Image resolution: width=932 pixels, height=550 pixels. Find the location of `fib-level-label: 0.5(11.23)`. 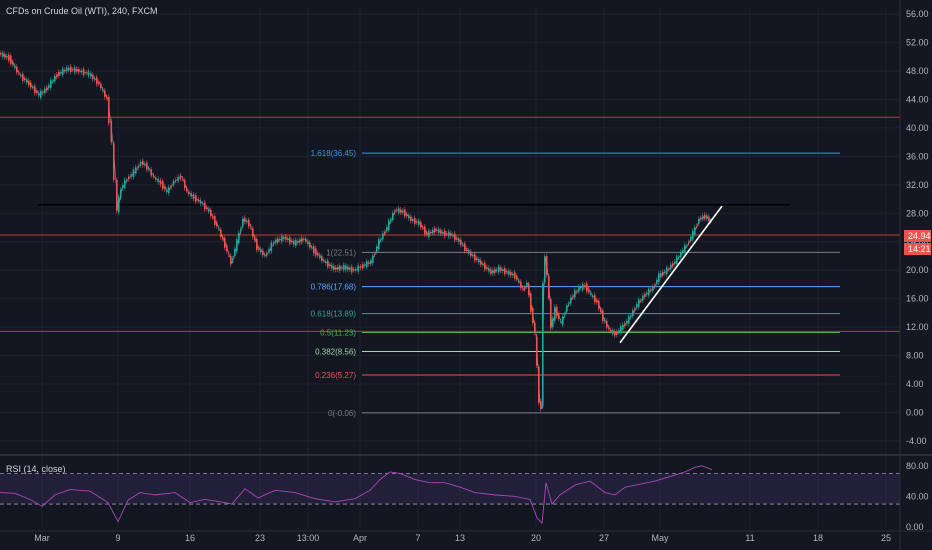

fib-level-label: 0.5(11.23) is located at coordinates (338, 333).